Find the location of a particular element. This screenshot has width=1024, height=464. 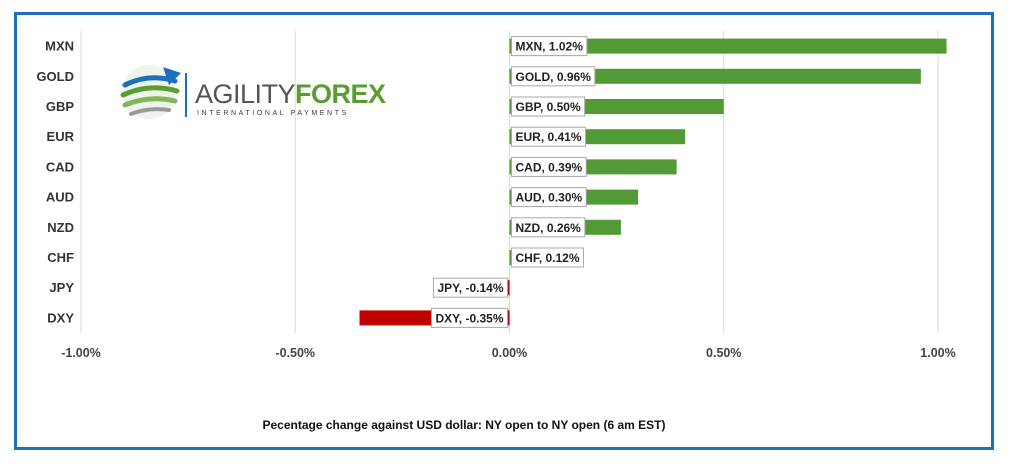

data-label-aud: AUD, 0.30% is located at coordinates (549, 197).